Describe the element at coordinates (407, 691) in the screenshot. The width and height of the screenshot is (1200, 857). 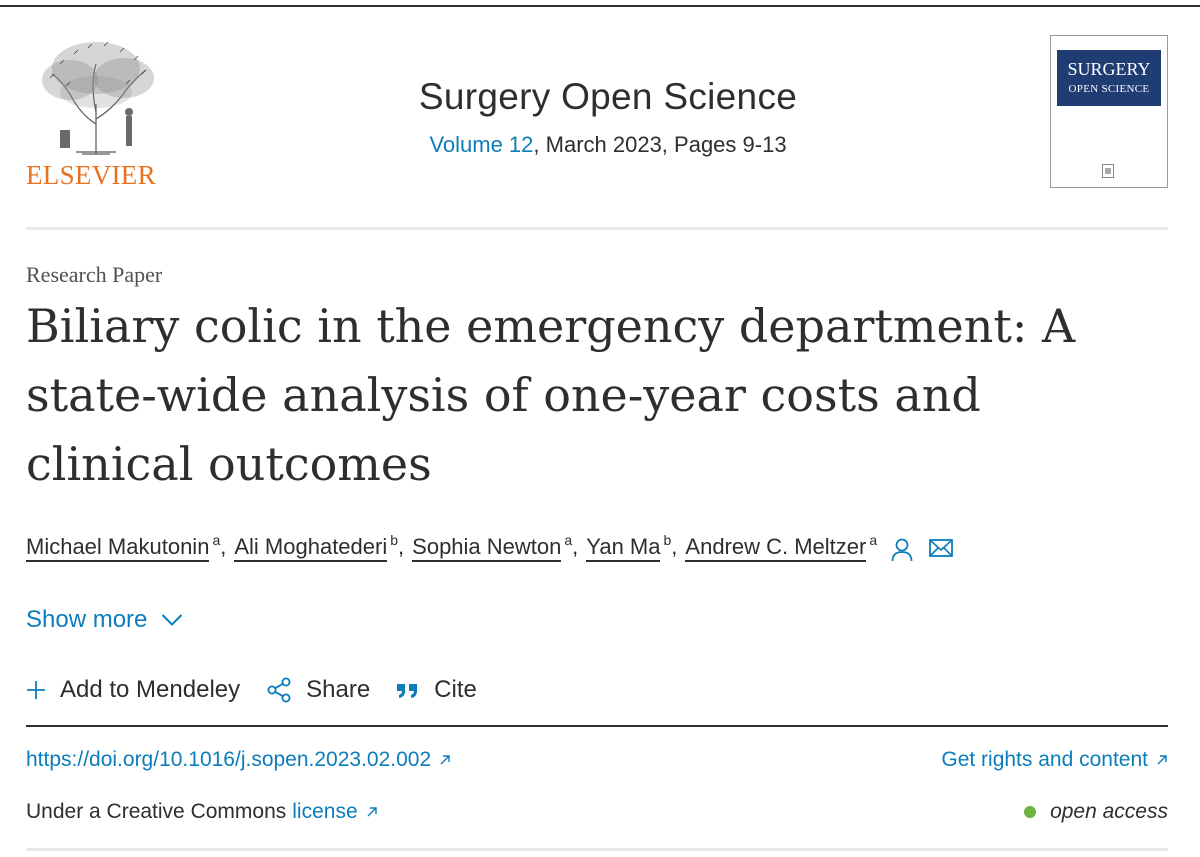
I see `quote-icon` at that location.